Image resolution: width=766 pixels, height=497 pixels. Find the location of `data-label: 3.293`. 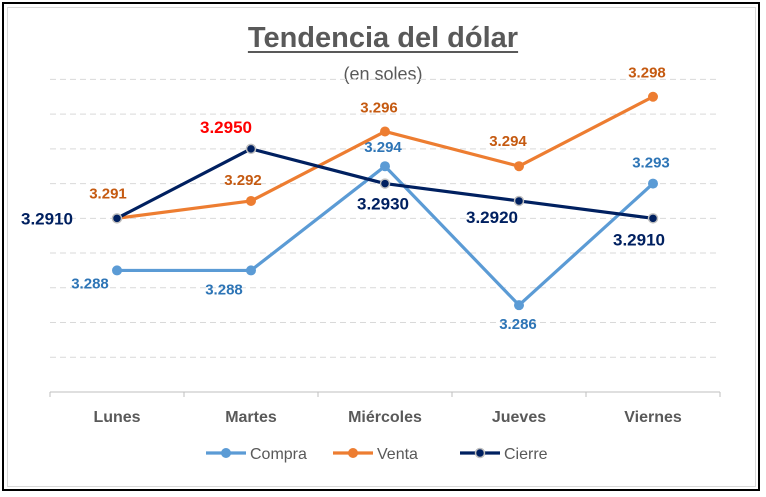

data-label: 3.293 is located at coordinates (651, 163).